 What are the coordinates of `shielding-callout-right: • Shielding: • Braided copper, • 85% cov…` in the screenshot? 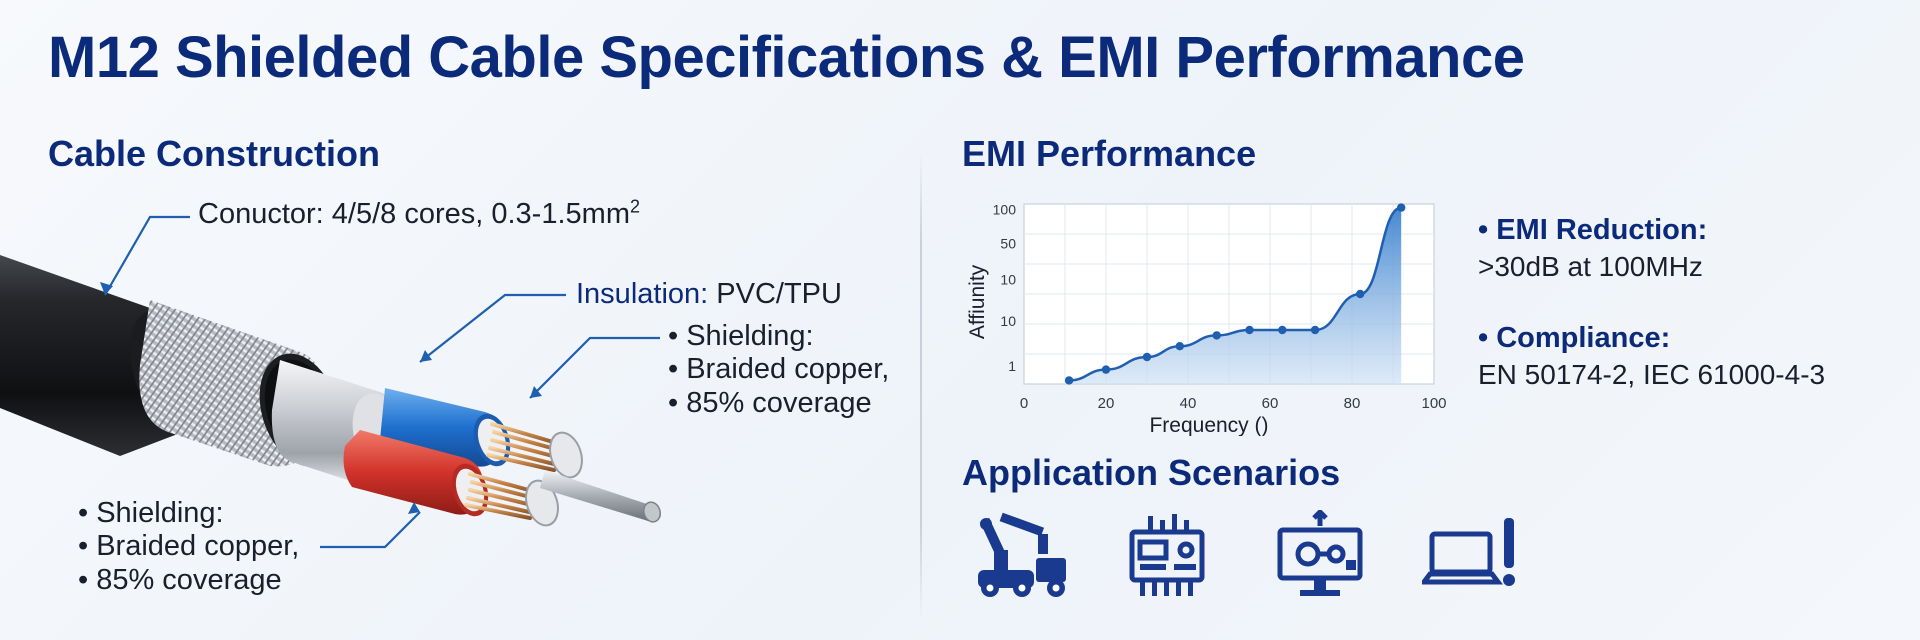 It's located at (778, 370).